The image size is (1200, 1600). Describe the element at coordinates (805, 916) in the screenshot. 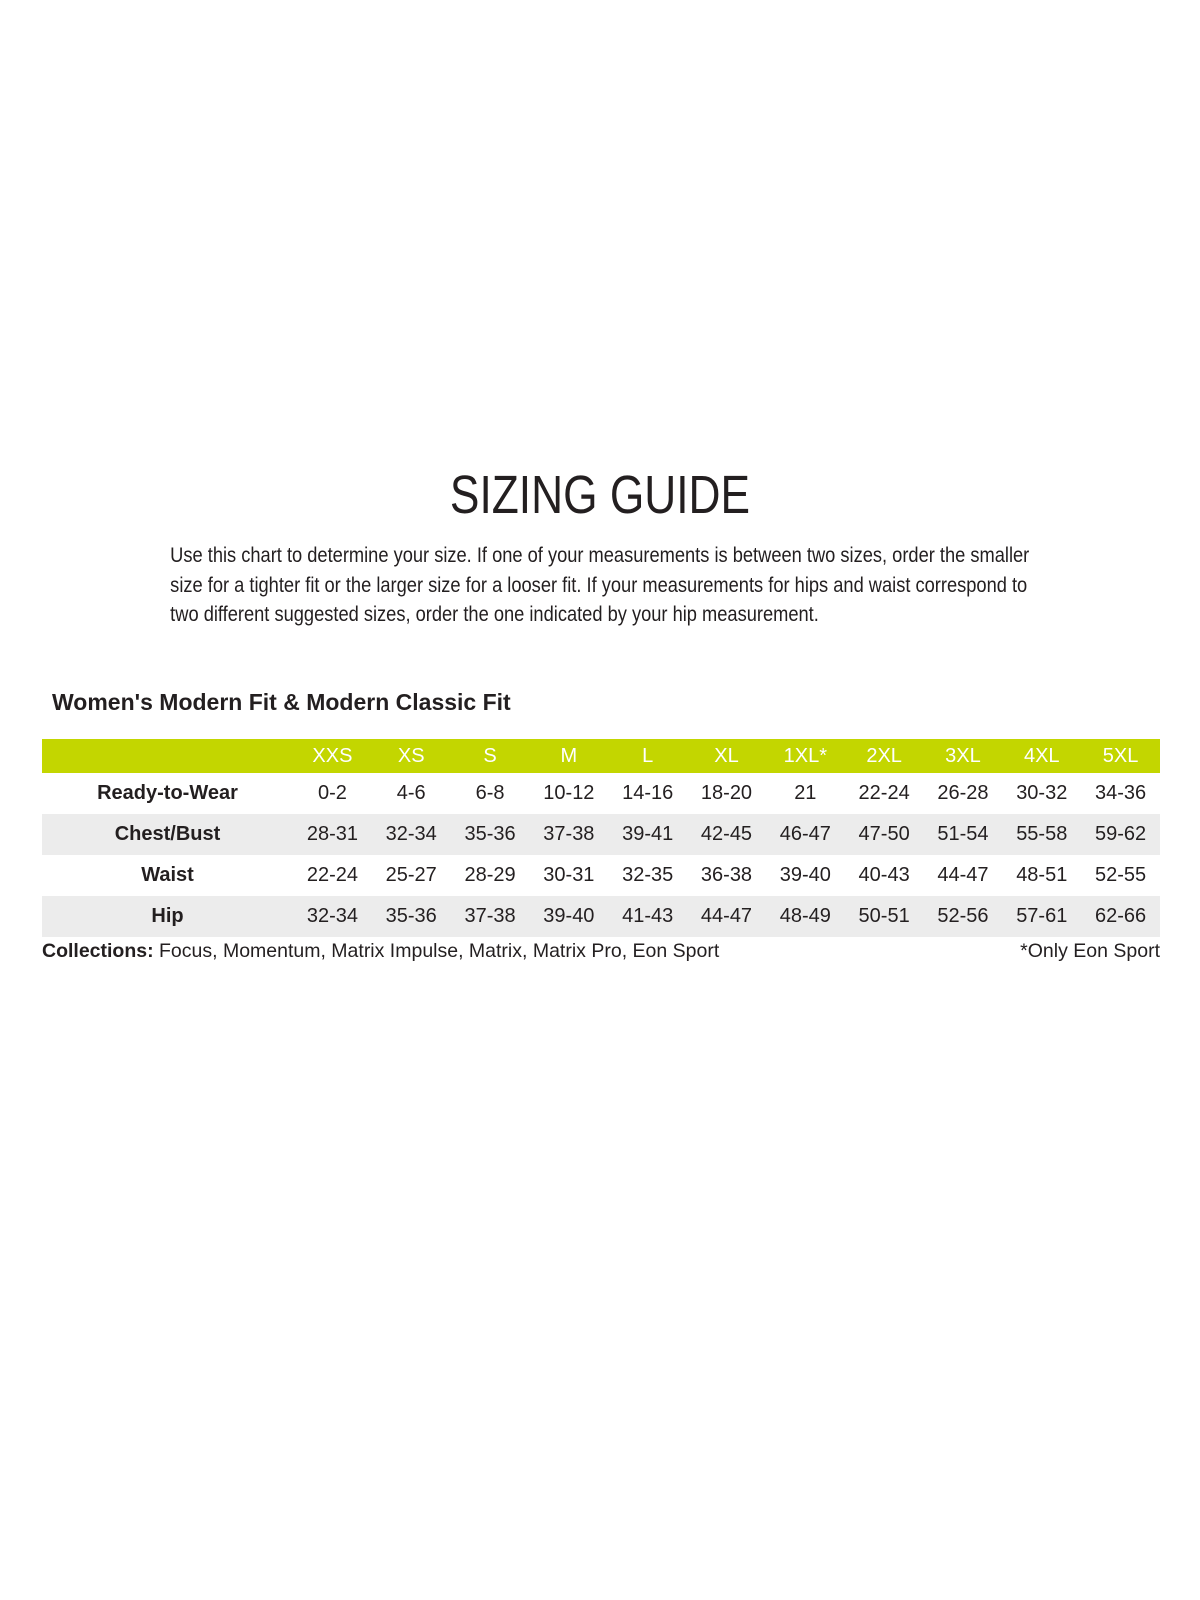

I see `size-value-cell: 48-49` at that location.